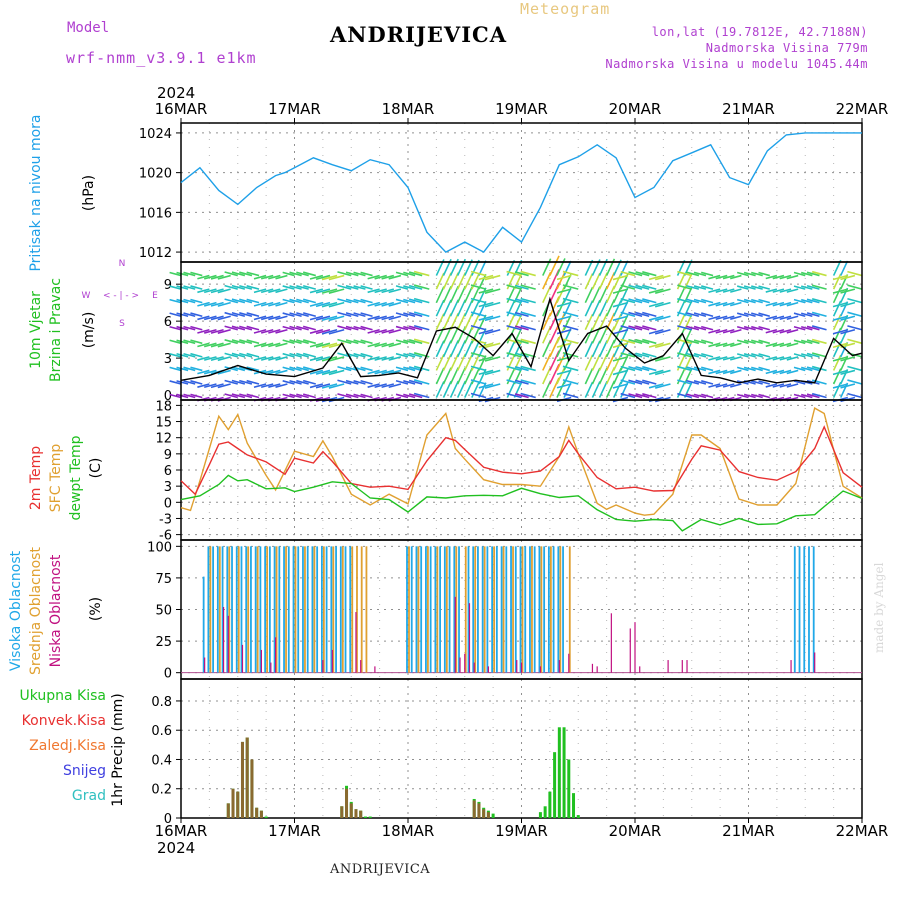  Describe the element at coordinates (89, 193) in the screenshot. I see `pressure-unit: (hPa)` at that location.